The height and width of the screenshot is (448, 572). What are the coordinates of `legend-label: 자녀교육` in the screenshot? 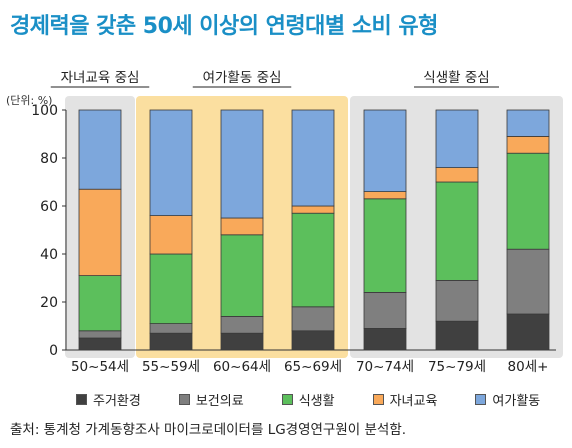 It's located at (413, 401).